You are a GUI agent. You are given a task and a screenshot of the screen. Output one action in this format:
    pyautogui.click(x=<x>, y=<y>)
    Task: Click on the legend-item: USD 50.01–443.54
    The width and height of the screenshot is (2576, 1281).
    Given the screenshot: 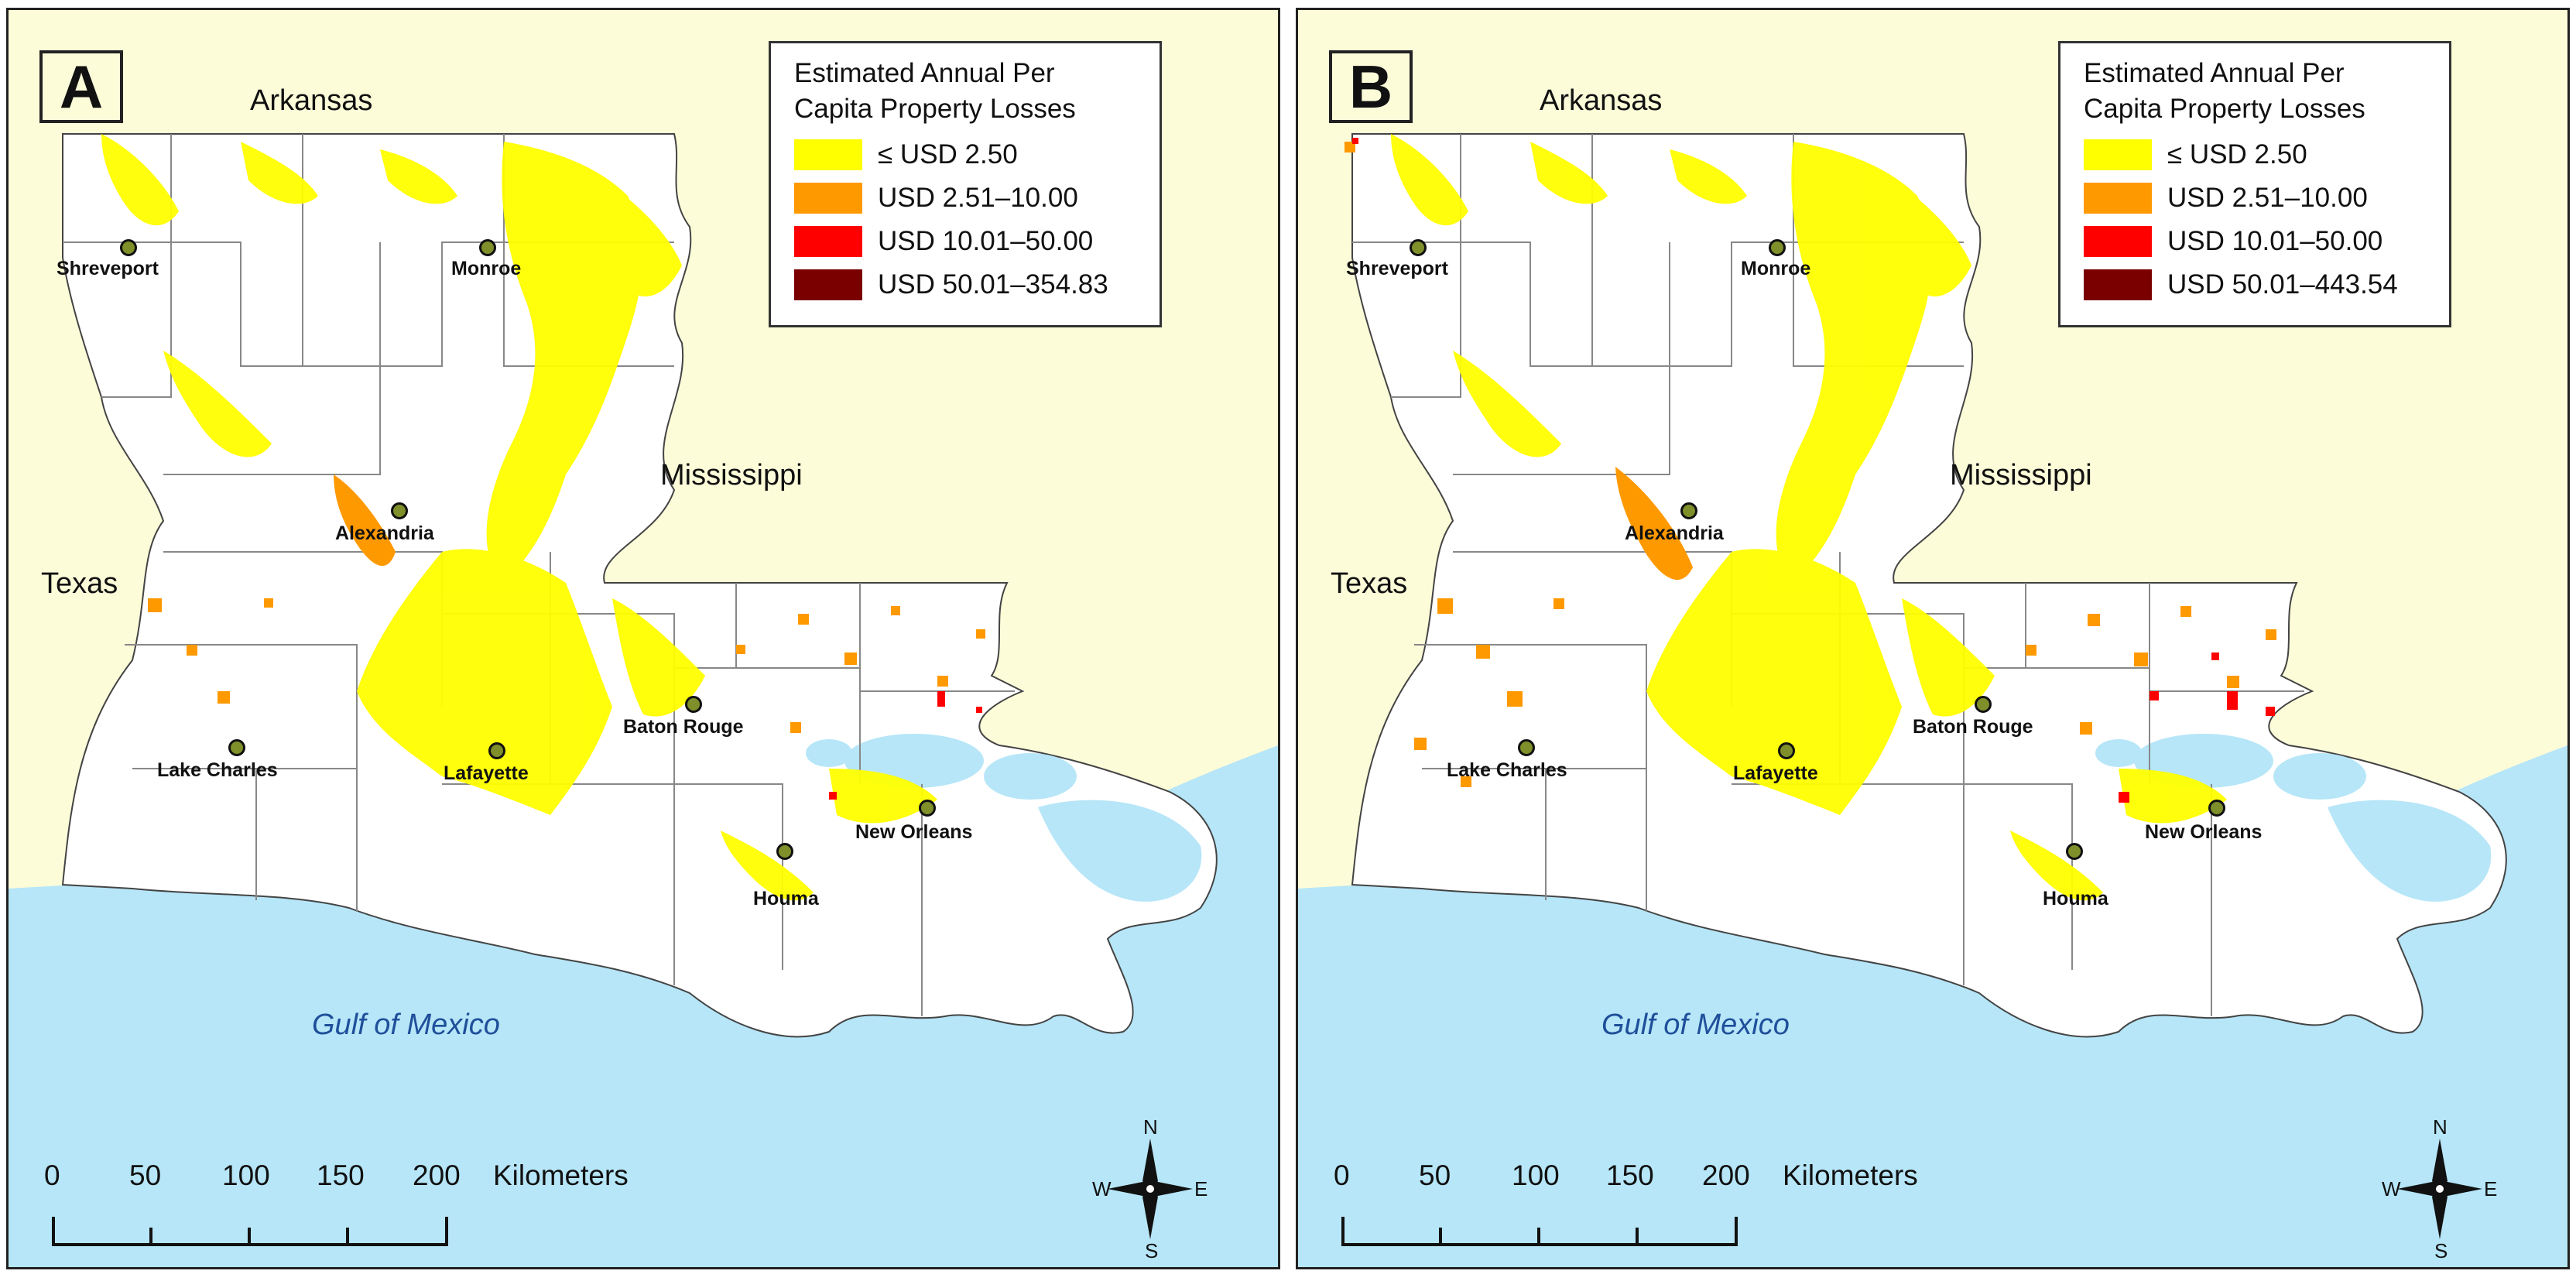 What is the action you would take?
    pyautogui.click(x=2258, y=285)
    